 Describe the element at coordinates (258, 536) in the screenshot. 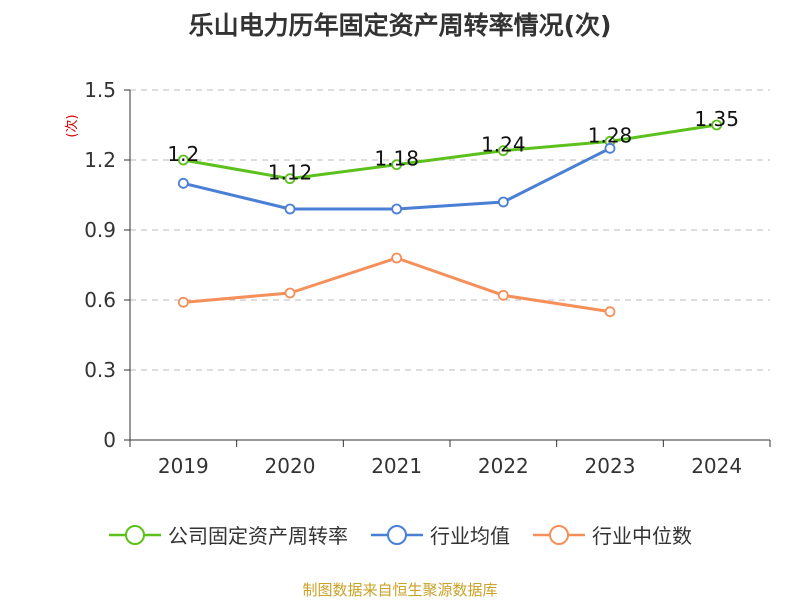

I see `legend-label: 公司固定资产周转率` at that location.